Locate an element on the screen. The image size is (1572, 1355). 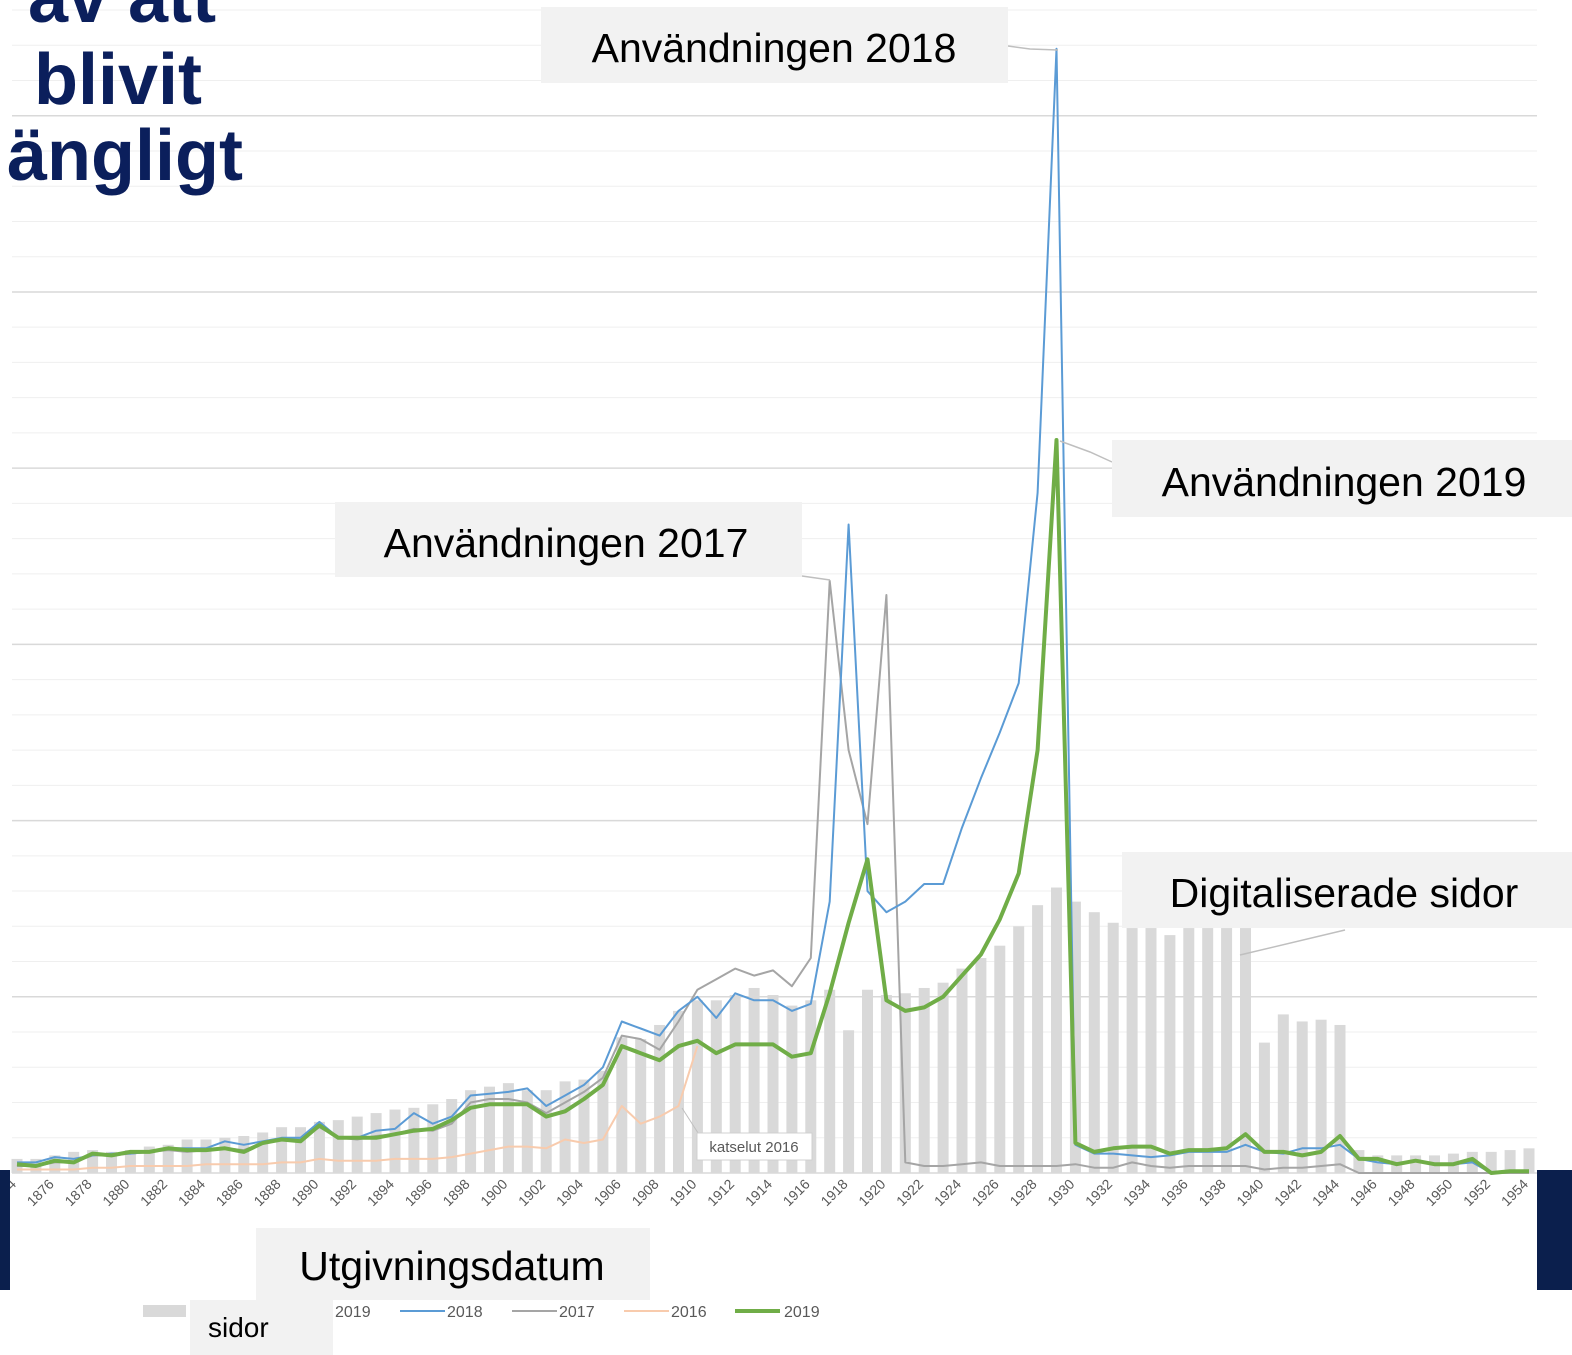
x-tick-label: 1886 is located at coordinates (229, 1192).